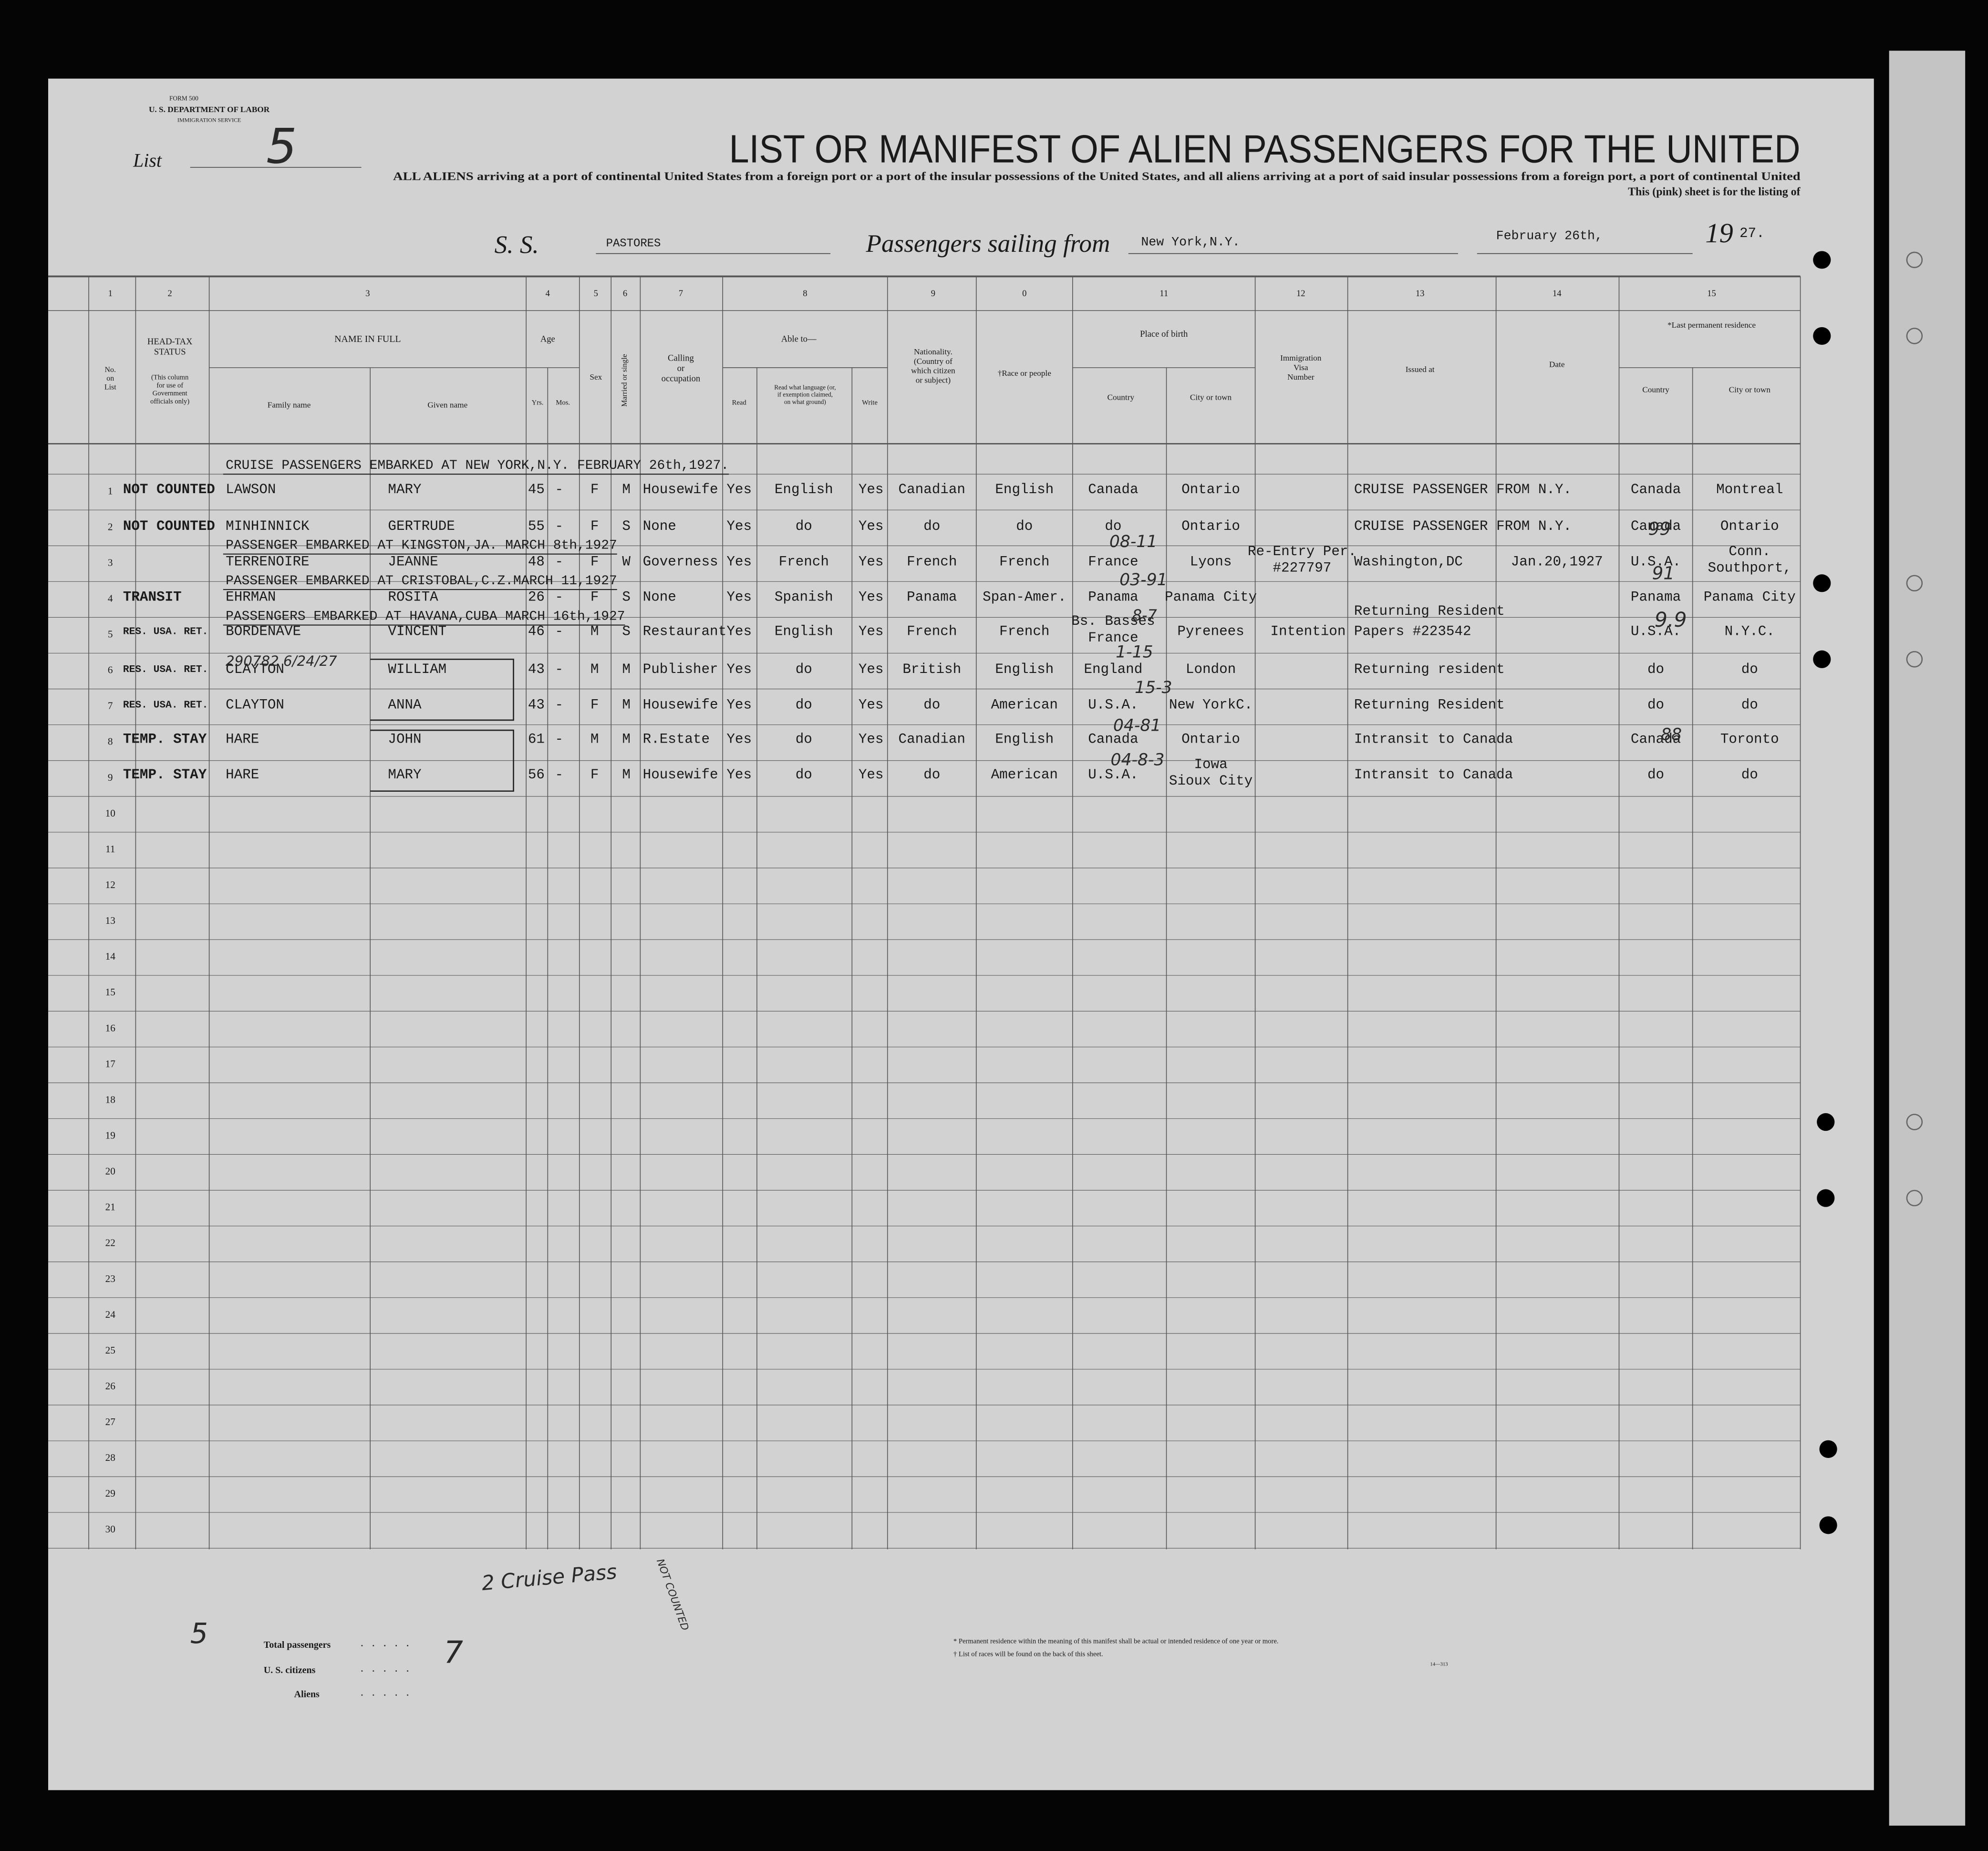 The width and height of the screenshot is (1988, 1851). I want to click on entry-race: do, so click(1024, 526).